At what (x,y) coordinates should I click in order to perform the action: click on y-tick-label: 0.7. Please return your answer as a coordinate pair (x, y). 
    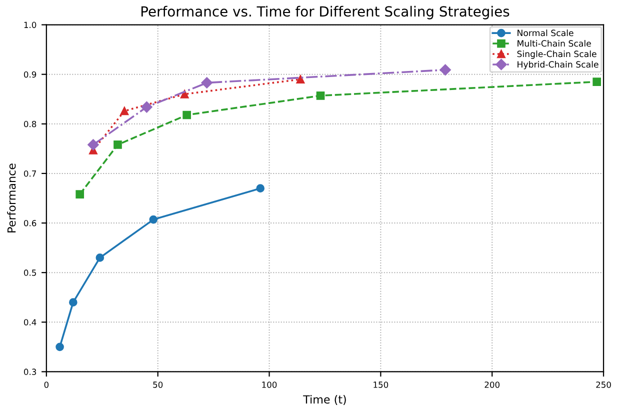
    Looking at the image, I should click on (30, 173).